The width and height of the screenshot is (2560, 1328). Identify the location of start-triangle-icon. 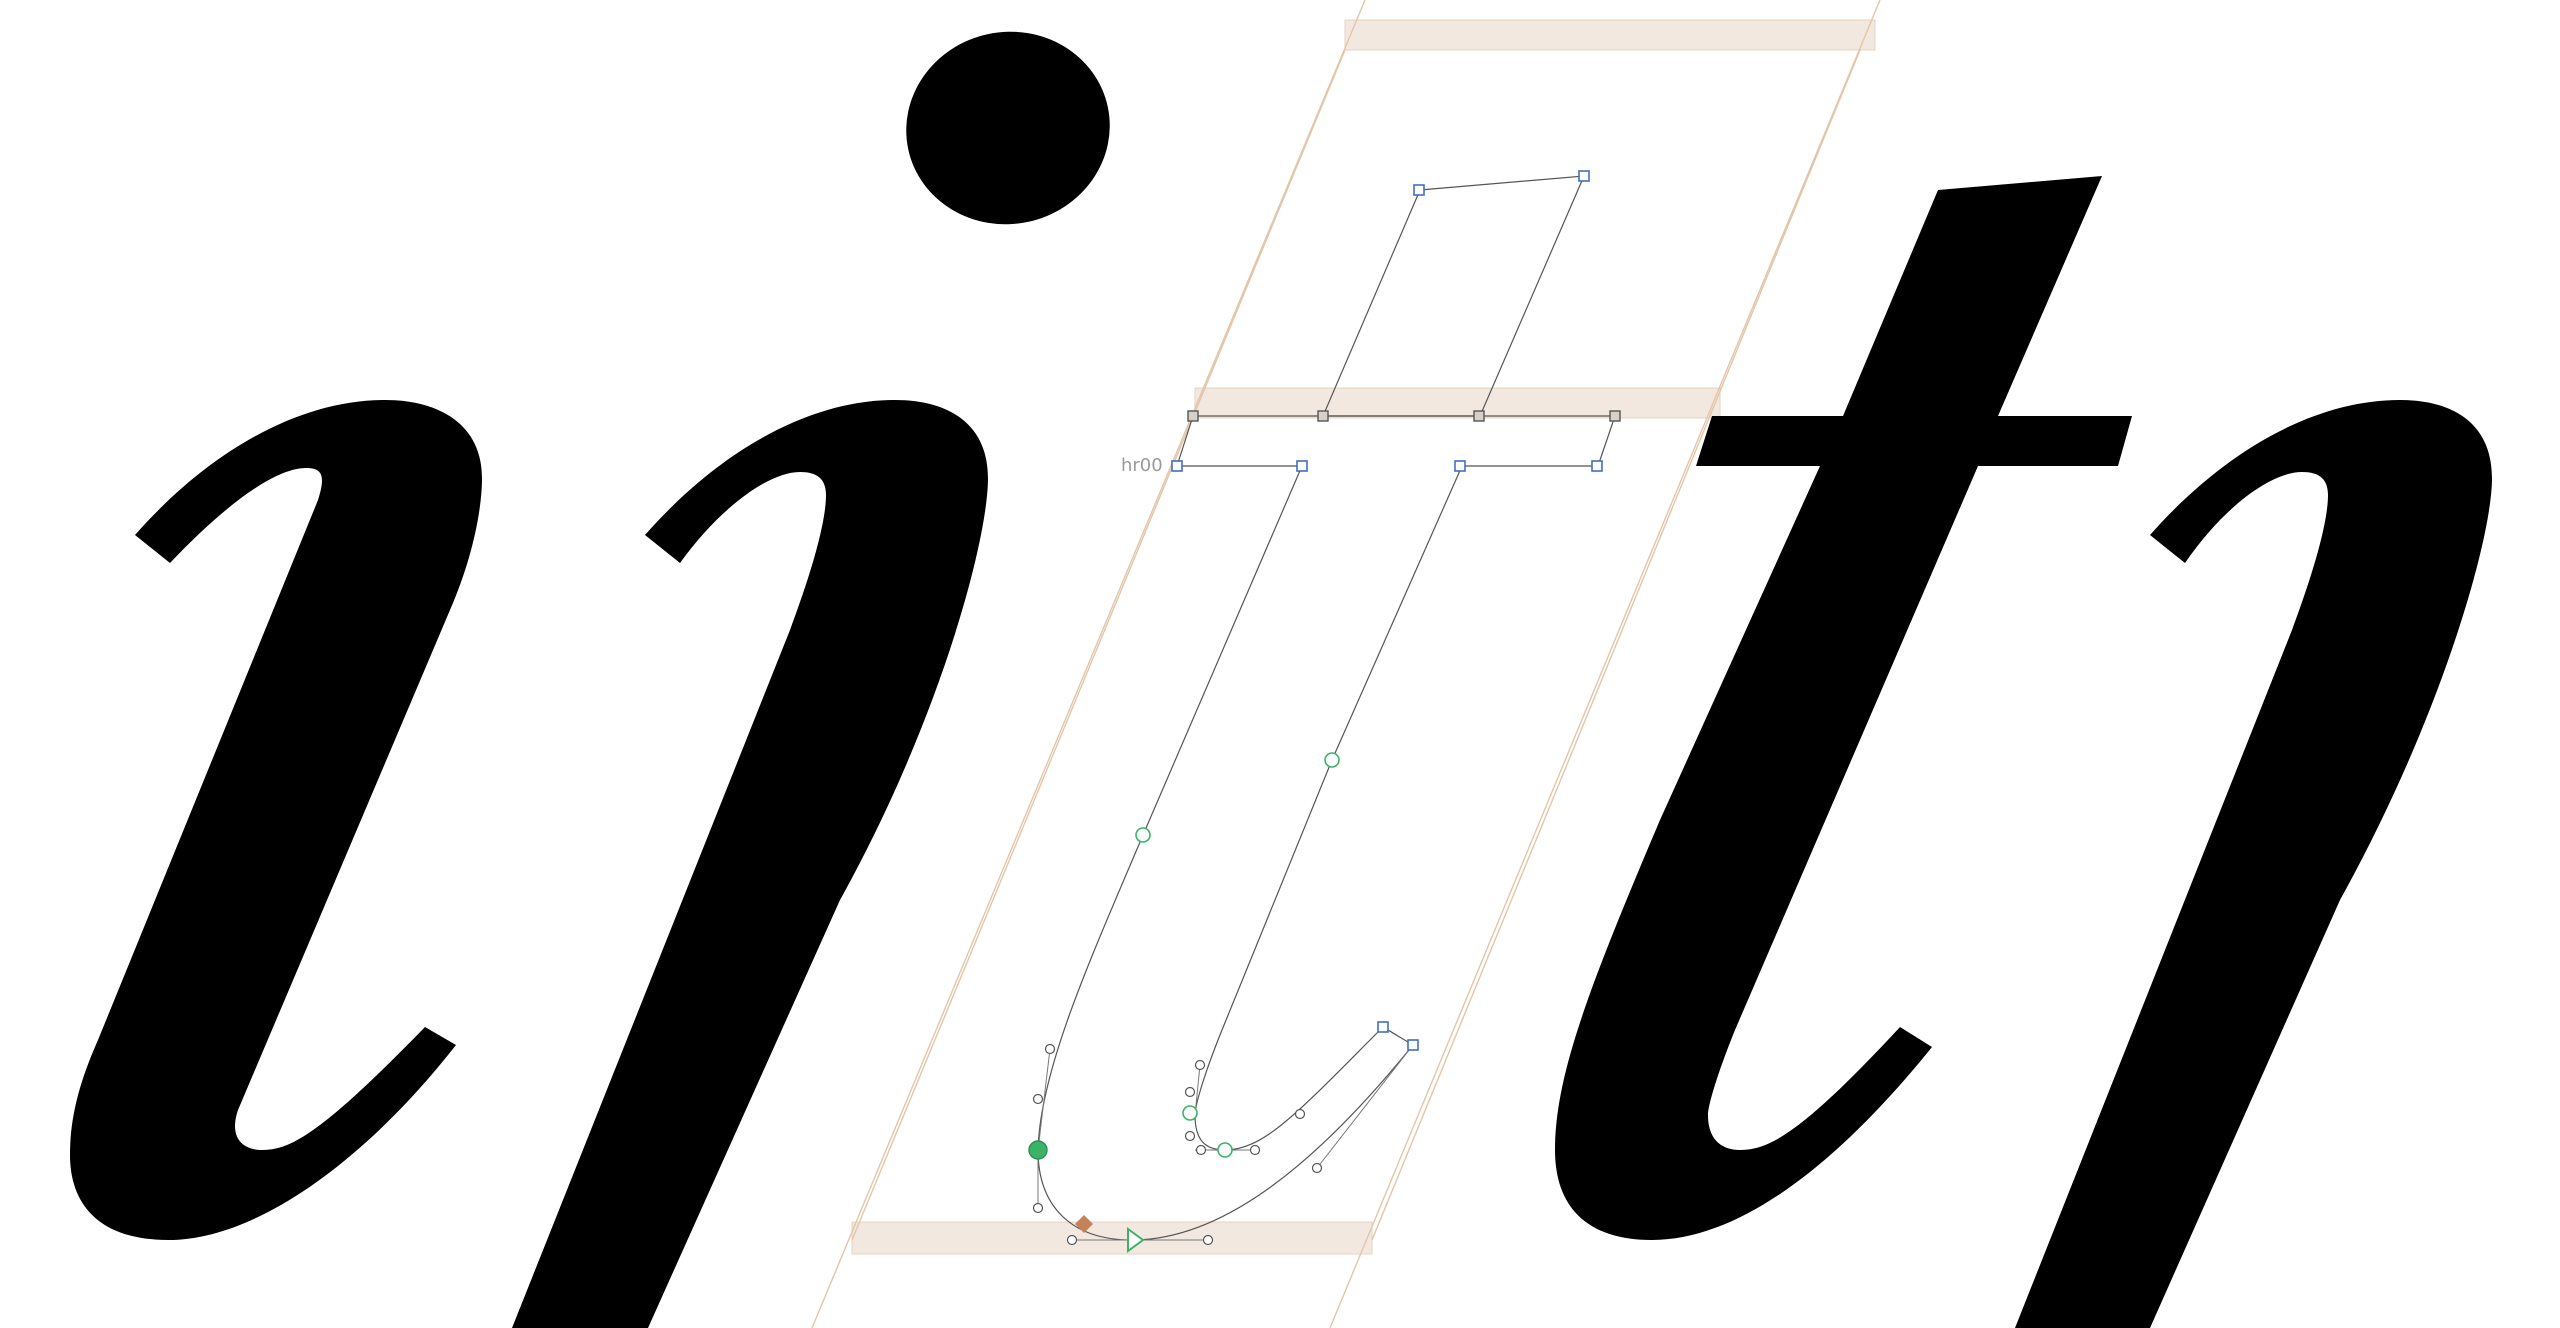
(1136, 1240).